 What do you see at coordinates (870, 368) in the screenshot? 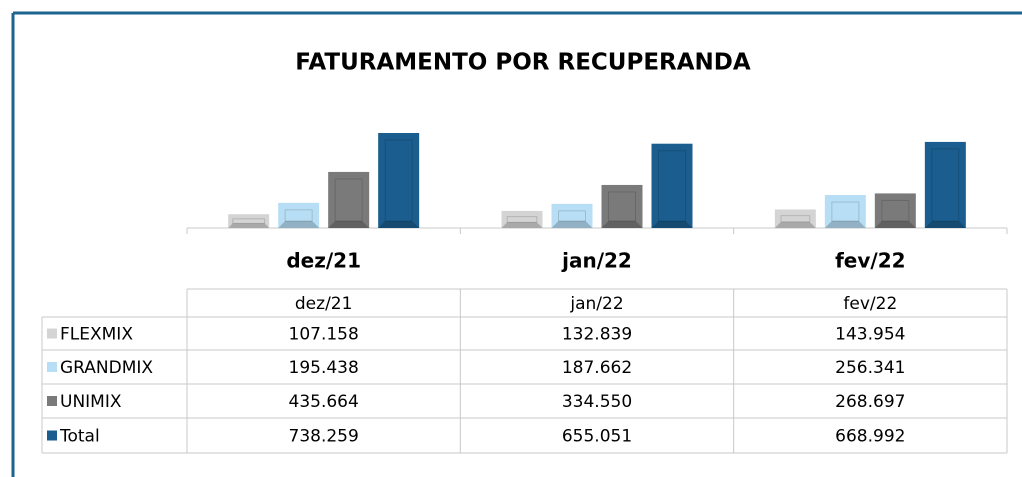
I see `table-cell: 256.341` at bounding box center [870, 368].